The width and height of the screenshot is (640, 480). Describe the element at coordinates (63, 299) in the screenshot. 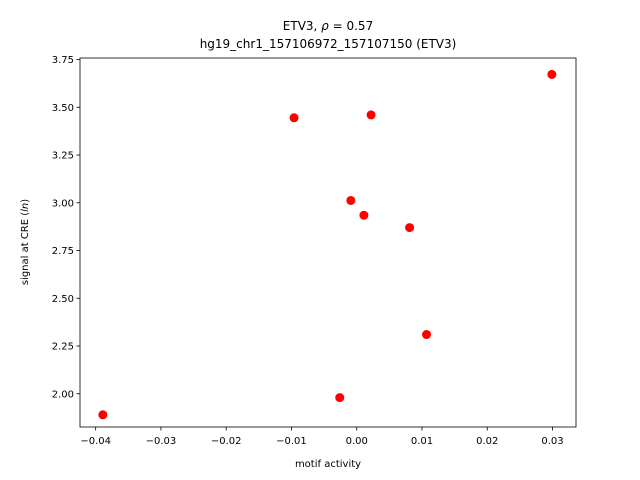

I see `y-tick-label-2: 2.50` at that location.